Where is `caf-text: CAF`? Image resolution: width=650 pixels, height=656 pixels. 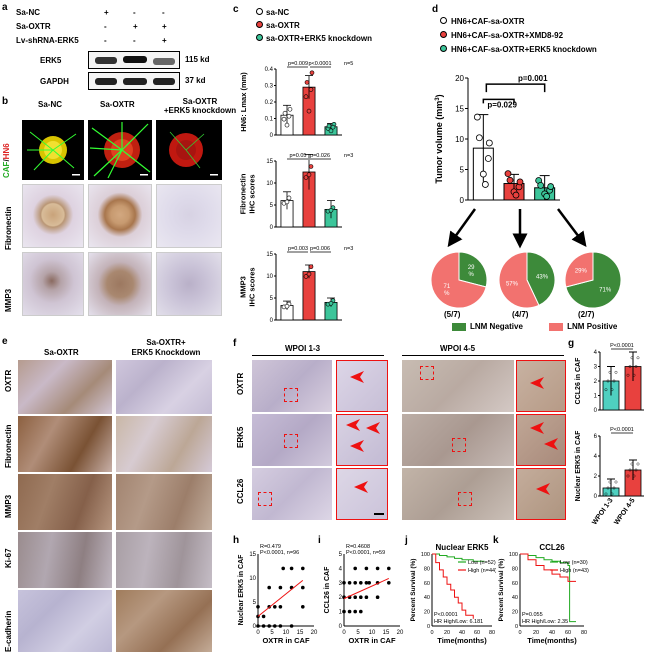 caf-text: CAF is located at coordinates (6, 169).